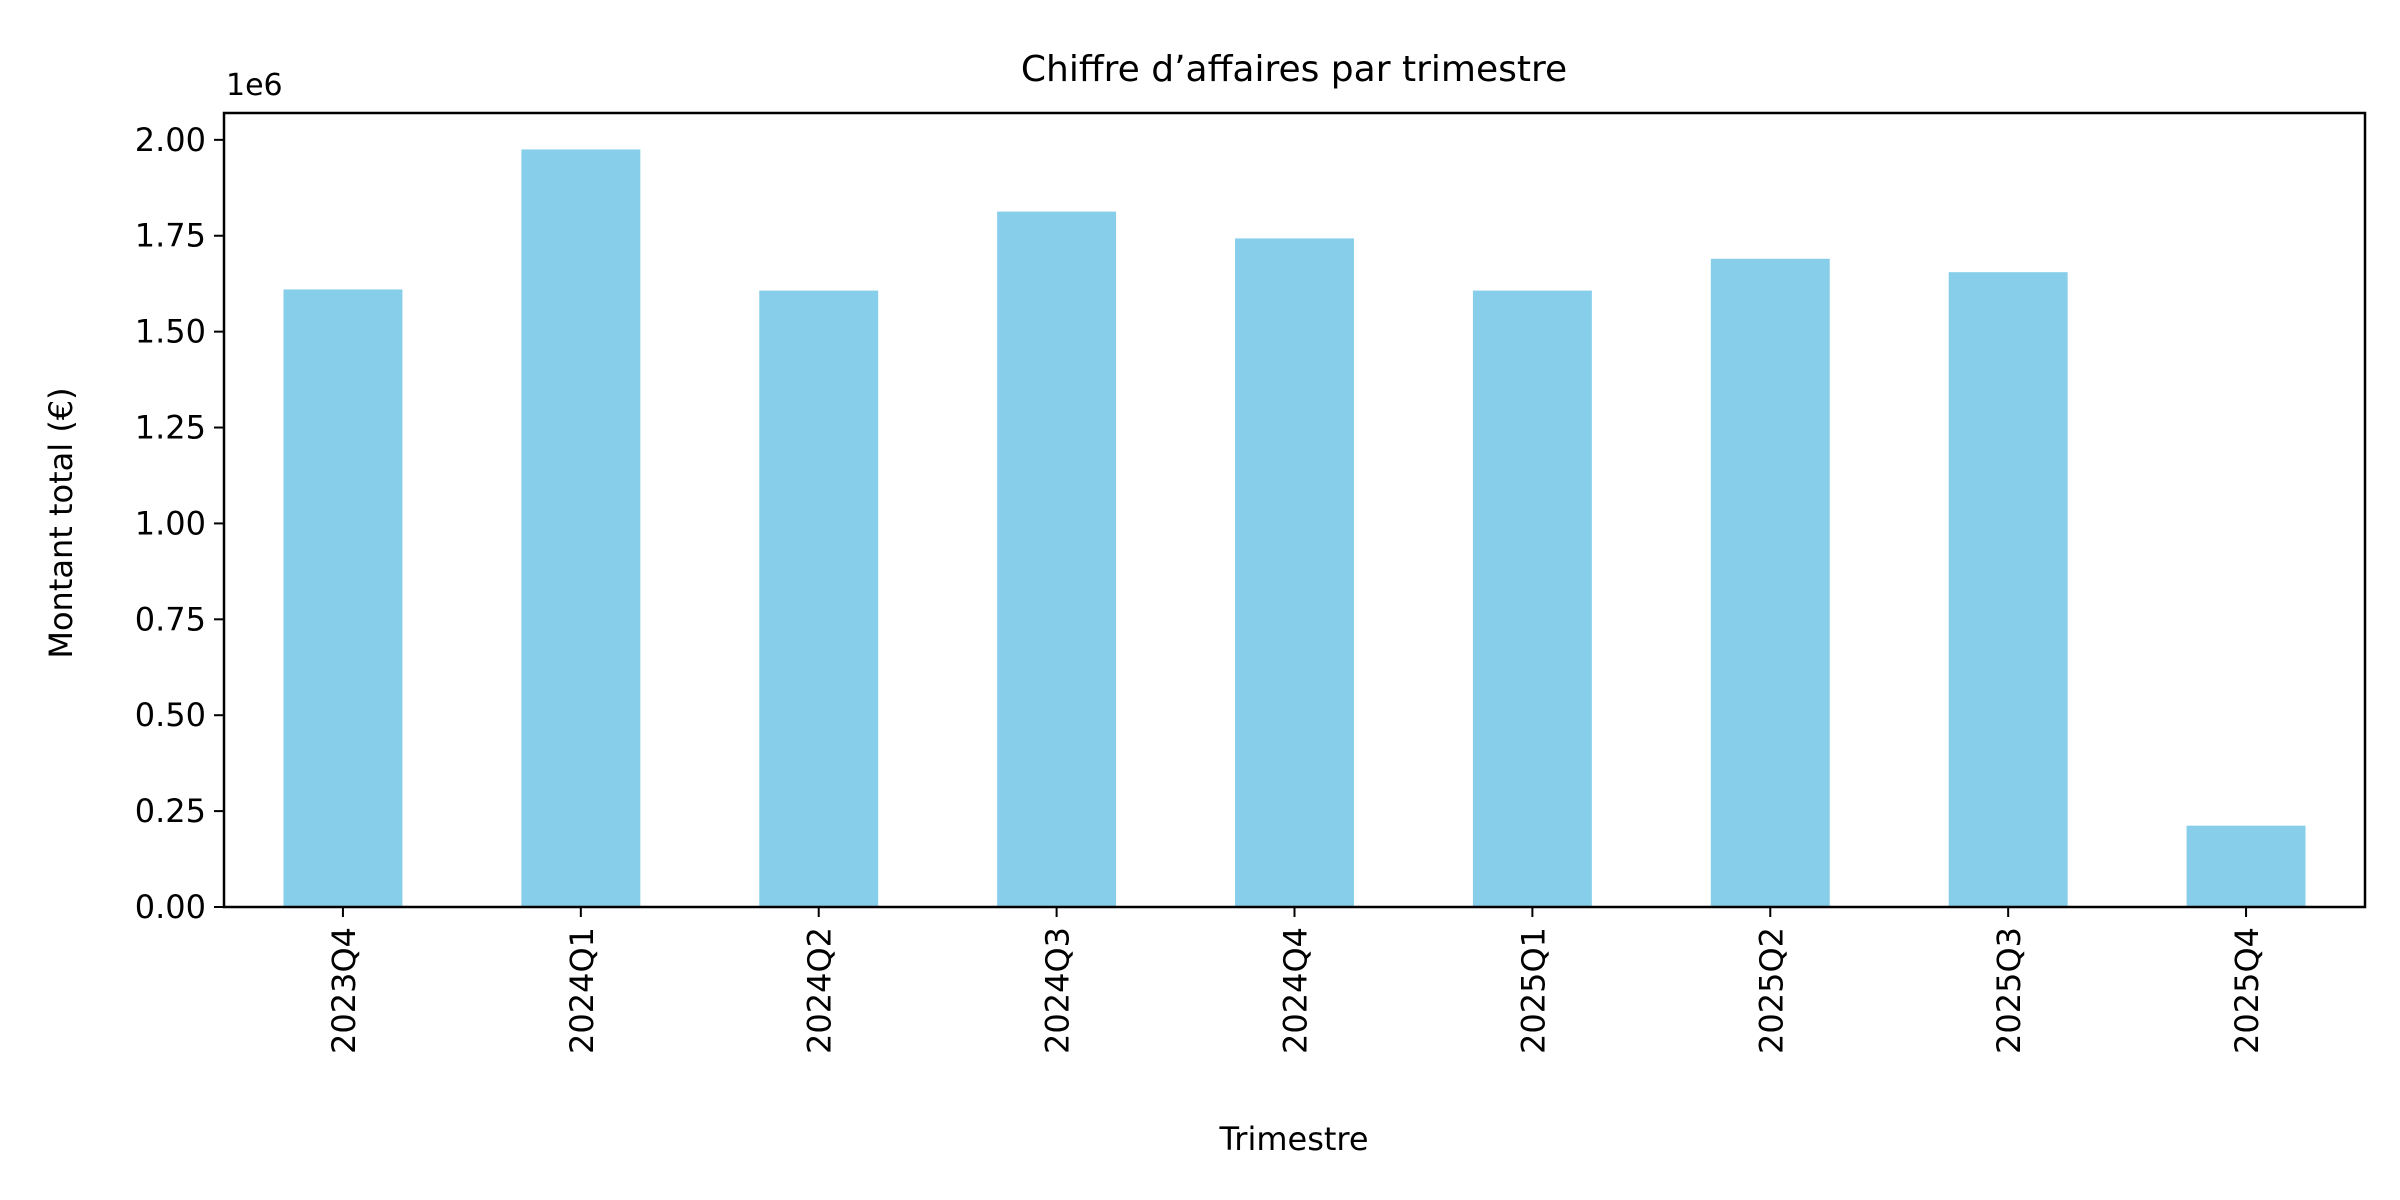  Describe the element at coordinates (343, 598) in the screenshot. I see `bar-2023Q4` at that location.